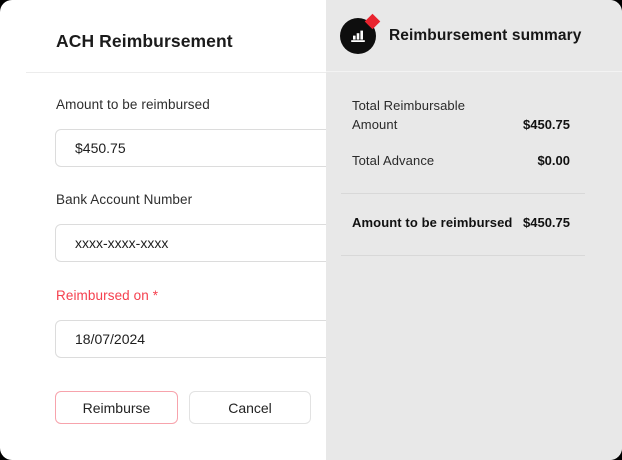  What do you see at coordinates (553, 160) in the screenshot?
I see `summary-row-value: $0.00` at bounding box center [553, 160].